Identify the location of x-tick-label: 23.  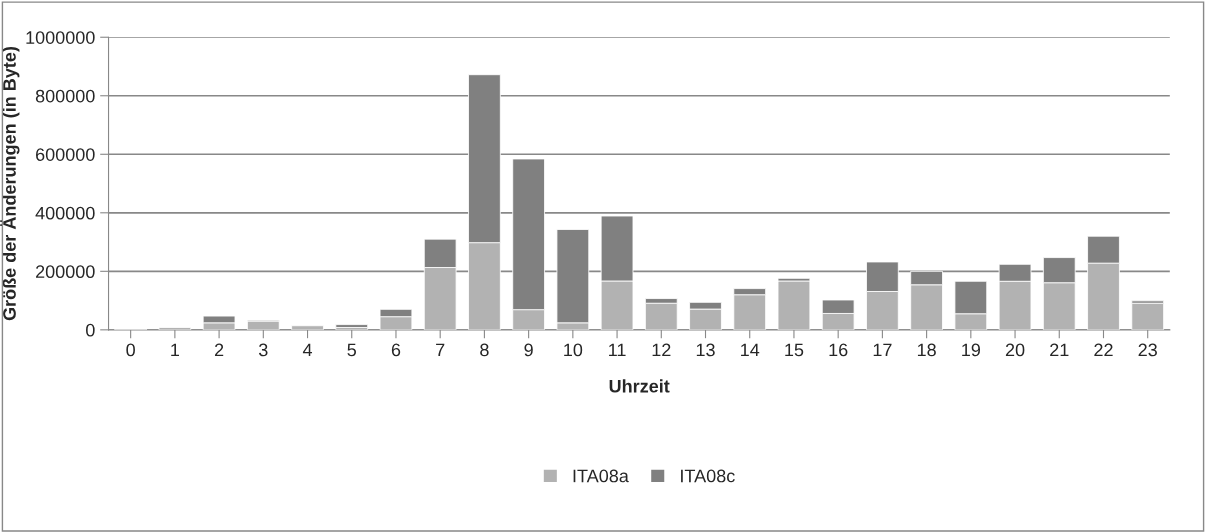
(1147, 350).